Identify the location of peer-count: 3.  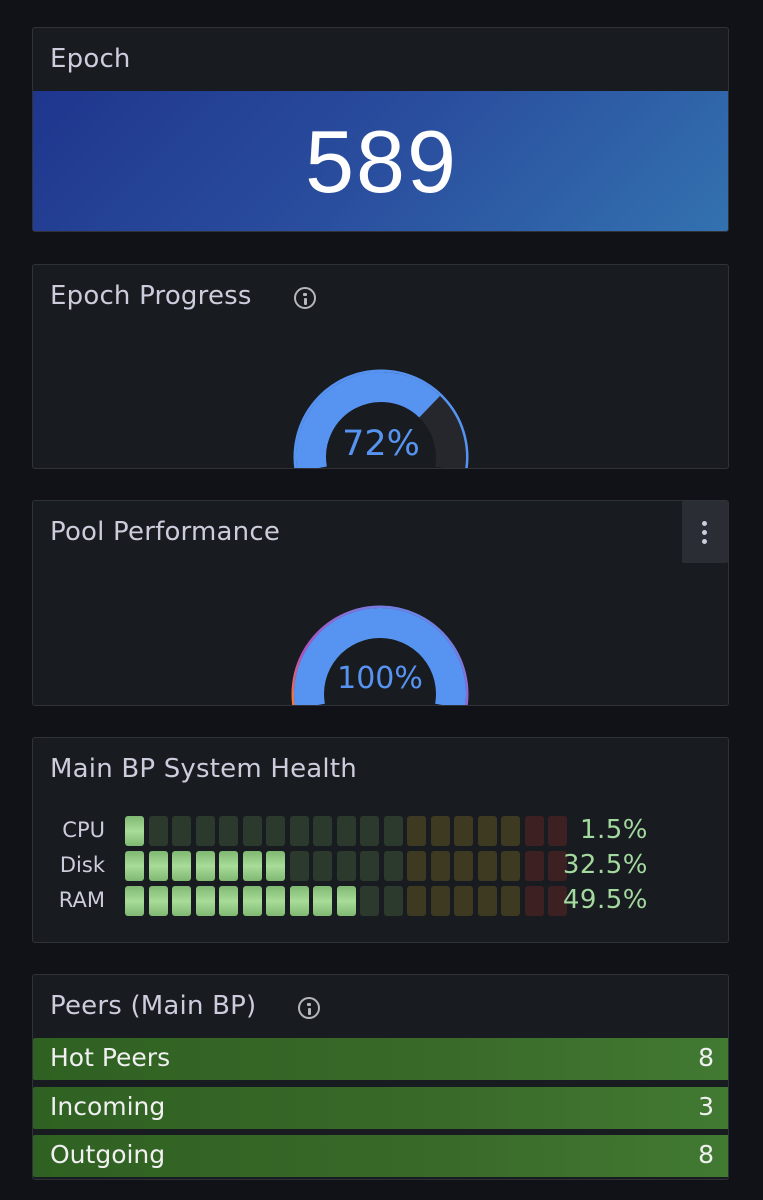
(706, 1106).